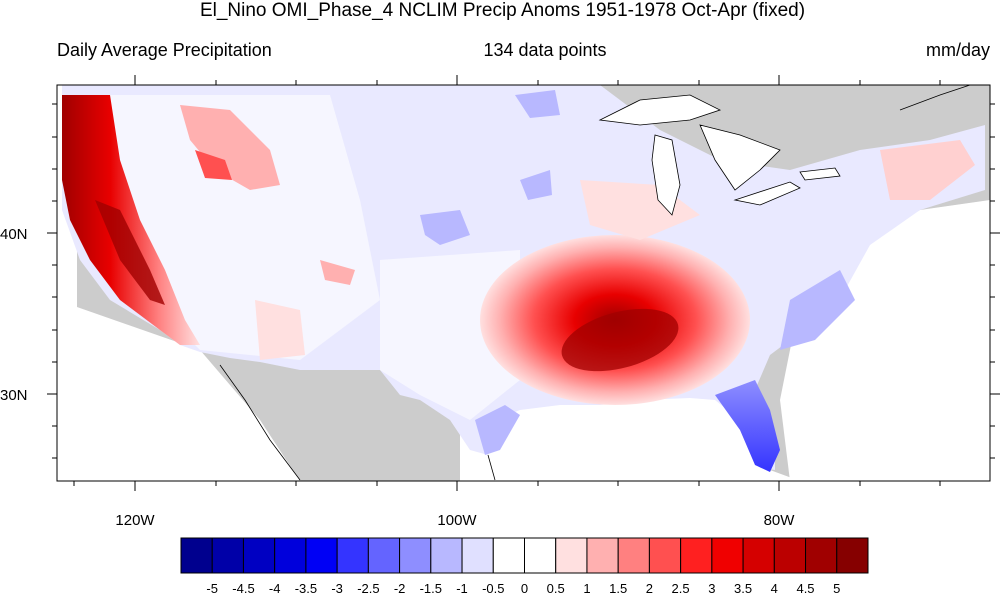 The width and height of the screenshot is (1005, 596). Describe the element at coordinates (164, 50) in the screenshot. I see `variable-label: Daily Average Precipitation` at that location.